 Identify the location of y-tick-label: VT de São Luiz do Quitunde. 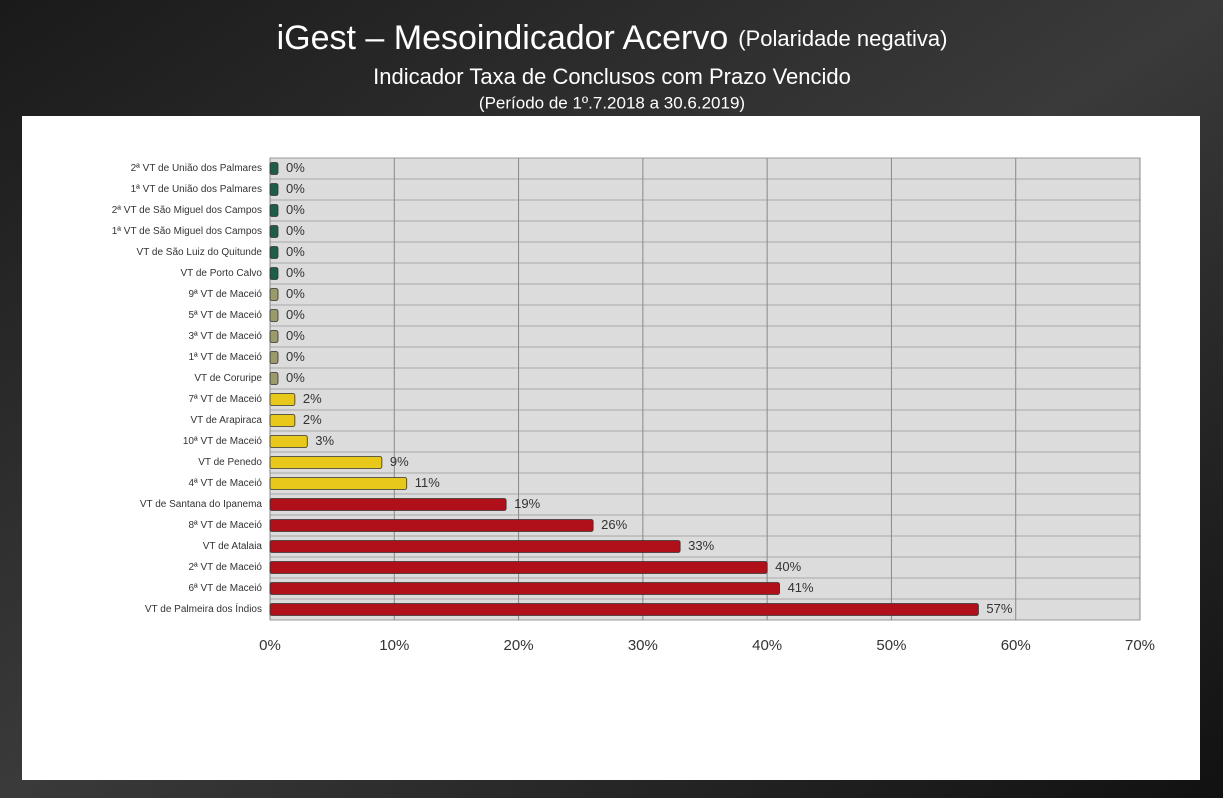
(200, 252).